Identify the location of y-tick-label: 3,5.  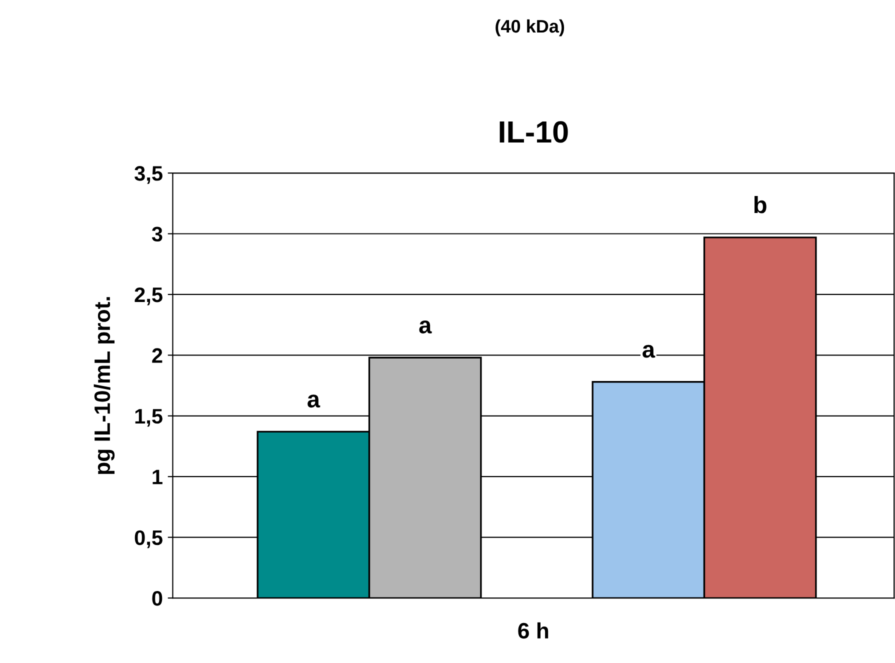
(148, 175).